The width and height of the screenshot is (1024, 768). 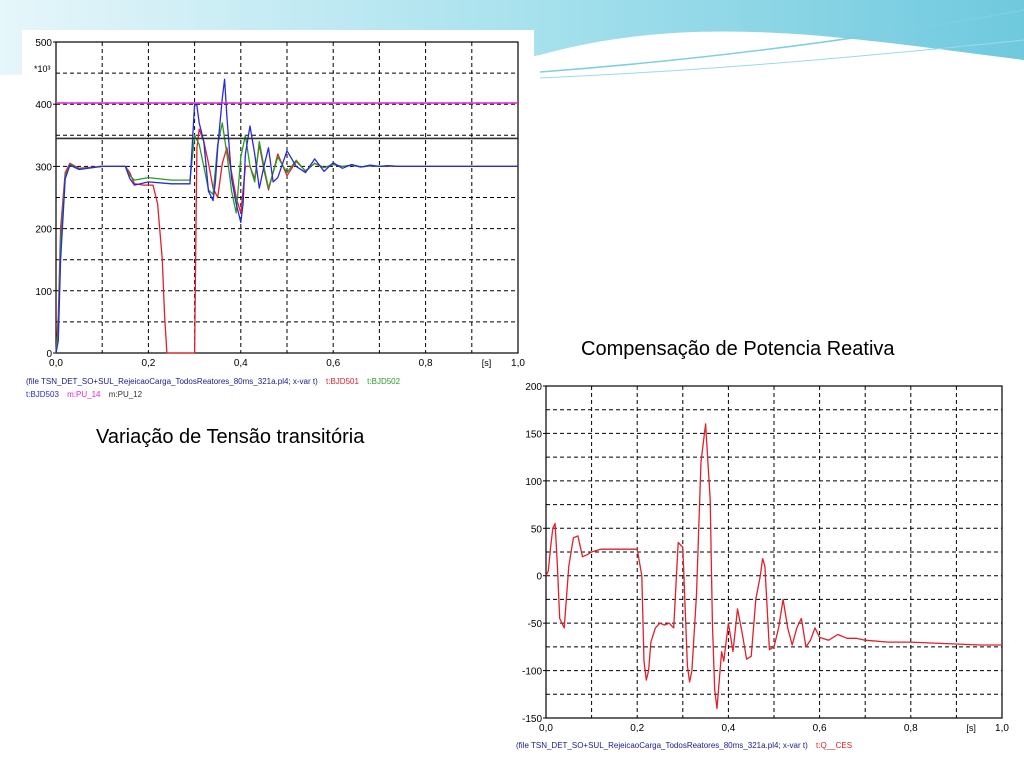 What do you see at coordinates (42, 394) in the screenshot?
I see `legend-entry-bjd503: t:BJD503` at bounding box center [42, 394].